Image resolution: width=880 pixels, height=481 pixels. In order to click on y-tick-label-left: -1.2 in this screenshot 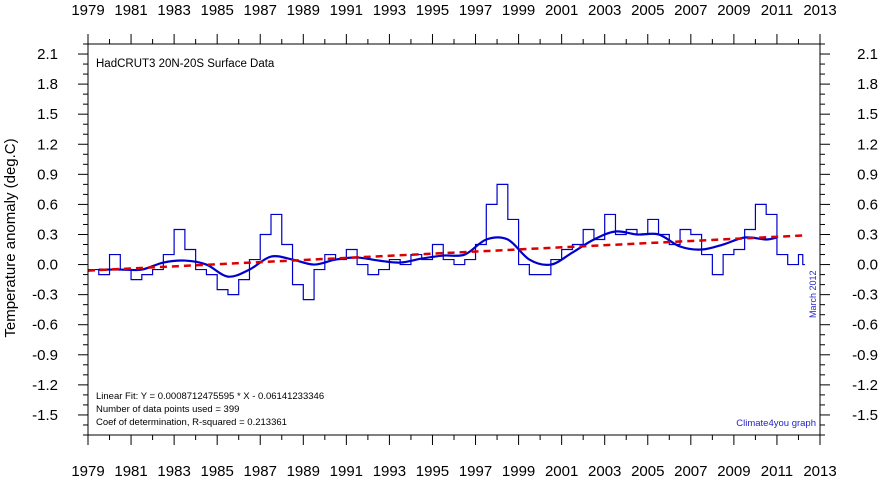, I will do `click(45, 385)`.